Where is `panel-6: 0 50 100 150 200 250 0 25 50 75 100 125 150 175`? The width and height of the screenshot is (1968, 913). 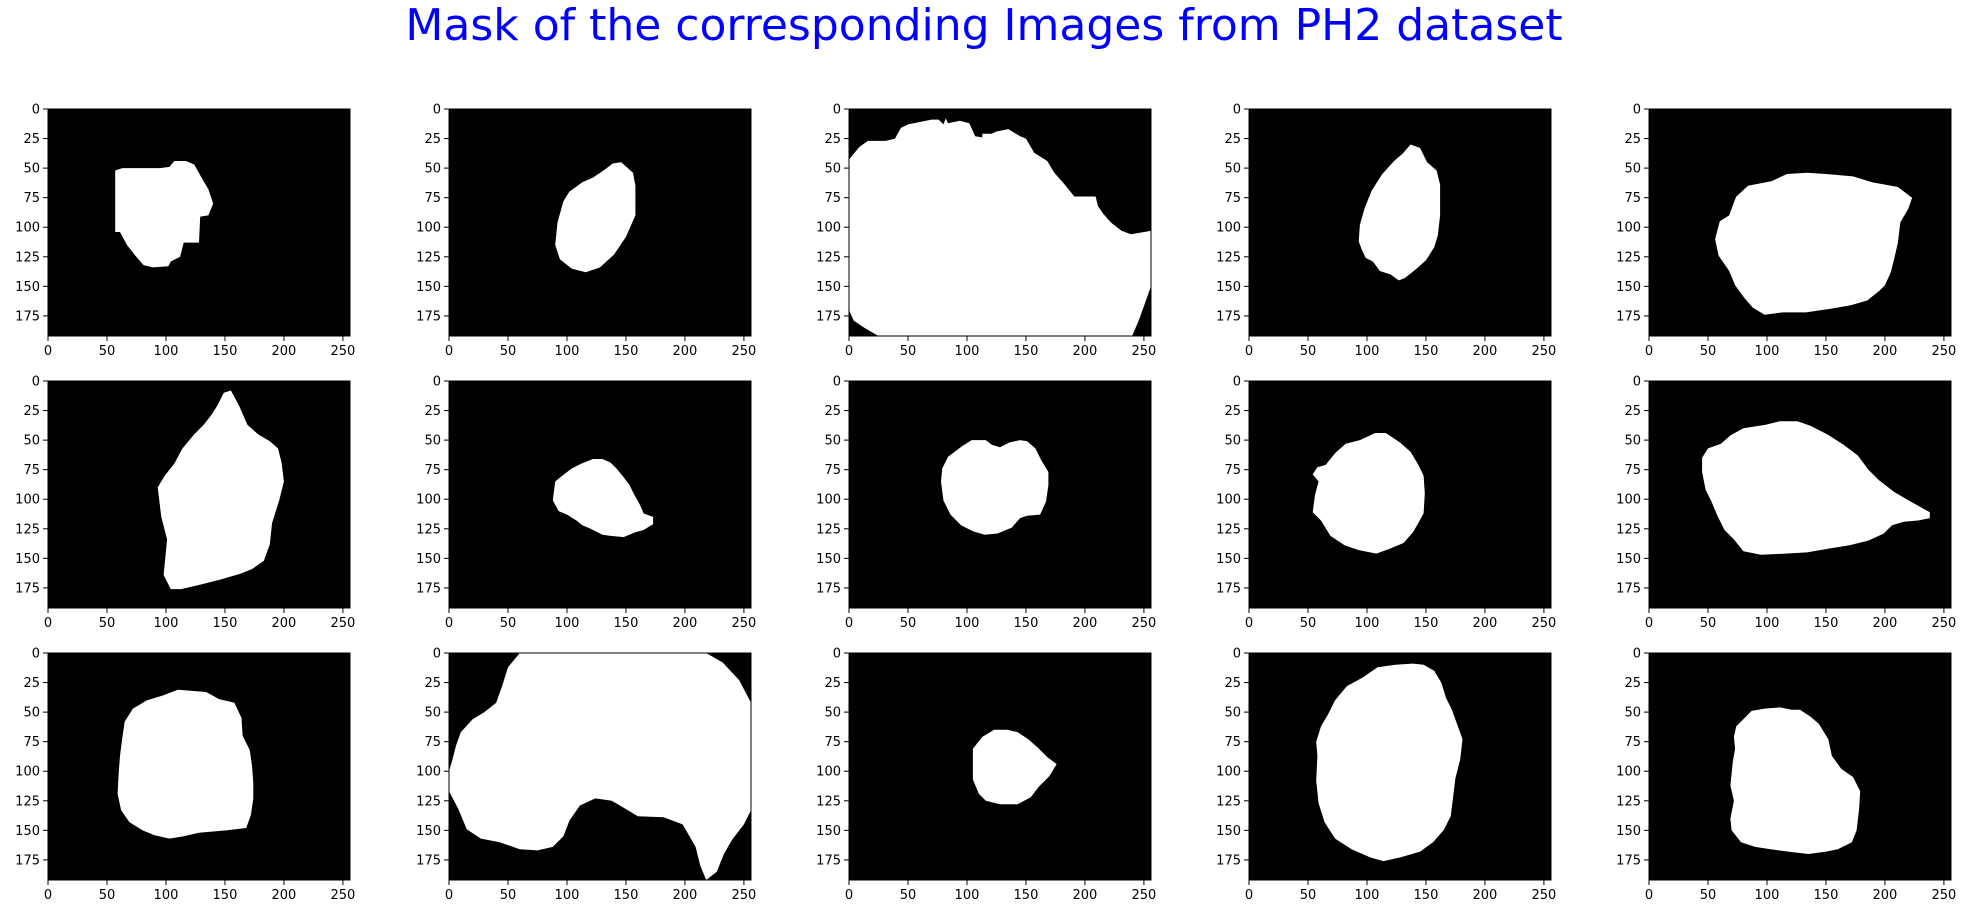 panel-6: 0 50 100 150 200 250 0 25 50 75 100 125 150 175 is located at coordinates (185, 503).